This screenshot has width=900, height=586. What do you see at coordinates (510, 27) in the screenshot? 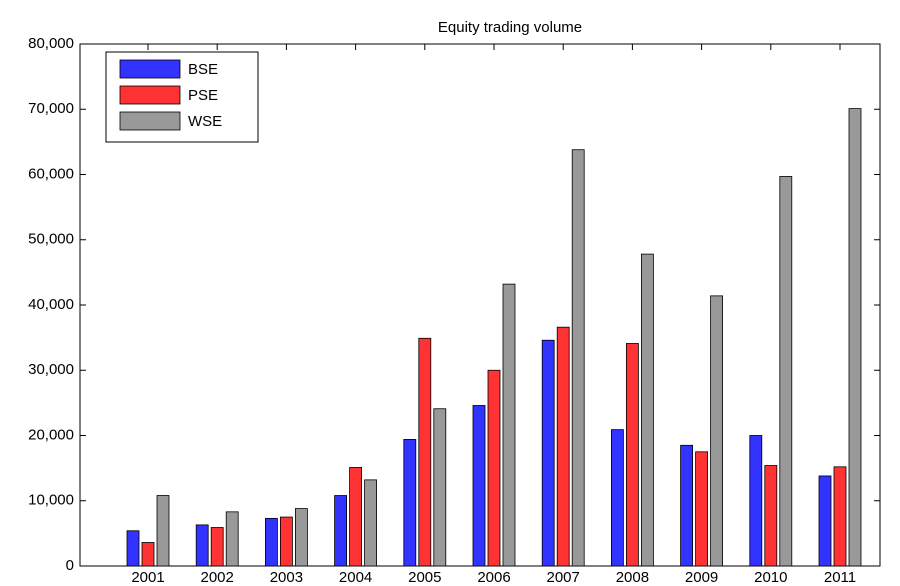
I see `chart-title: Equity trading volume` at bounding box center [510, 27].